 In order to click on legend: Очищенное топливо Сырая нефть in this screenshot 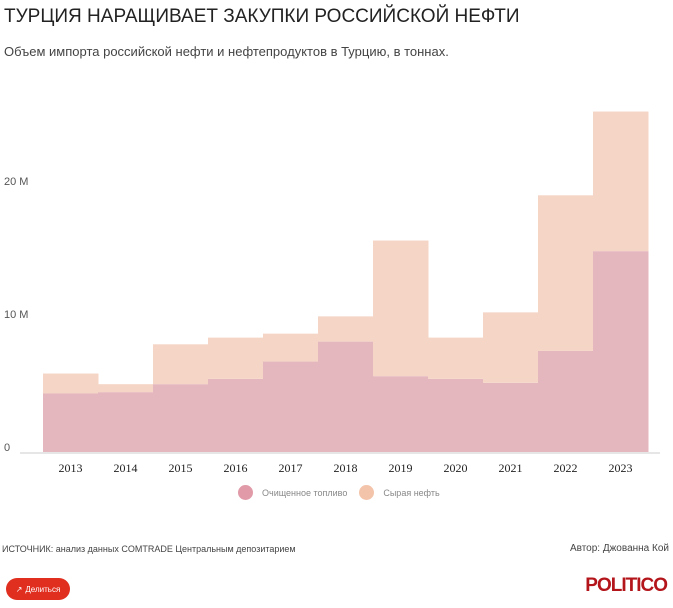, I will do `click(345, 492)`.